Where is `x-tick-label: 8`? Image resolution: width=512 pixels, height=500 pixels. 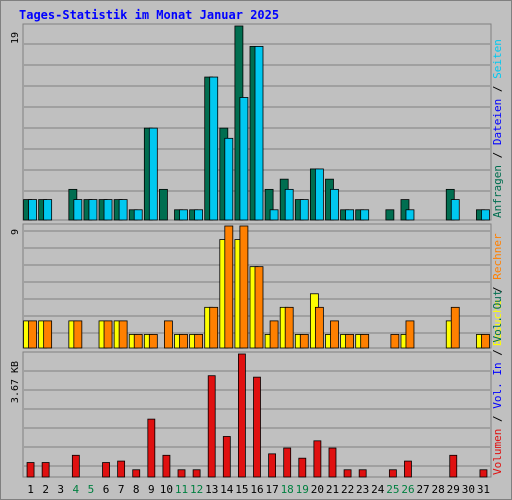 x-tick-label: 8 is located at coordinates (136, 489).